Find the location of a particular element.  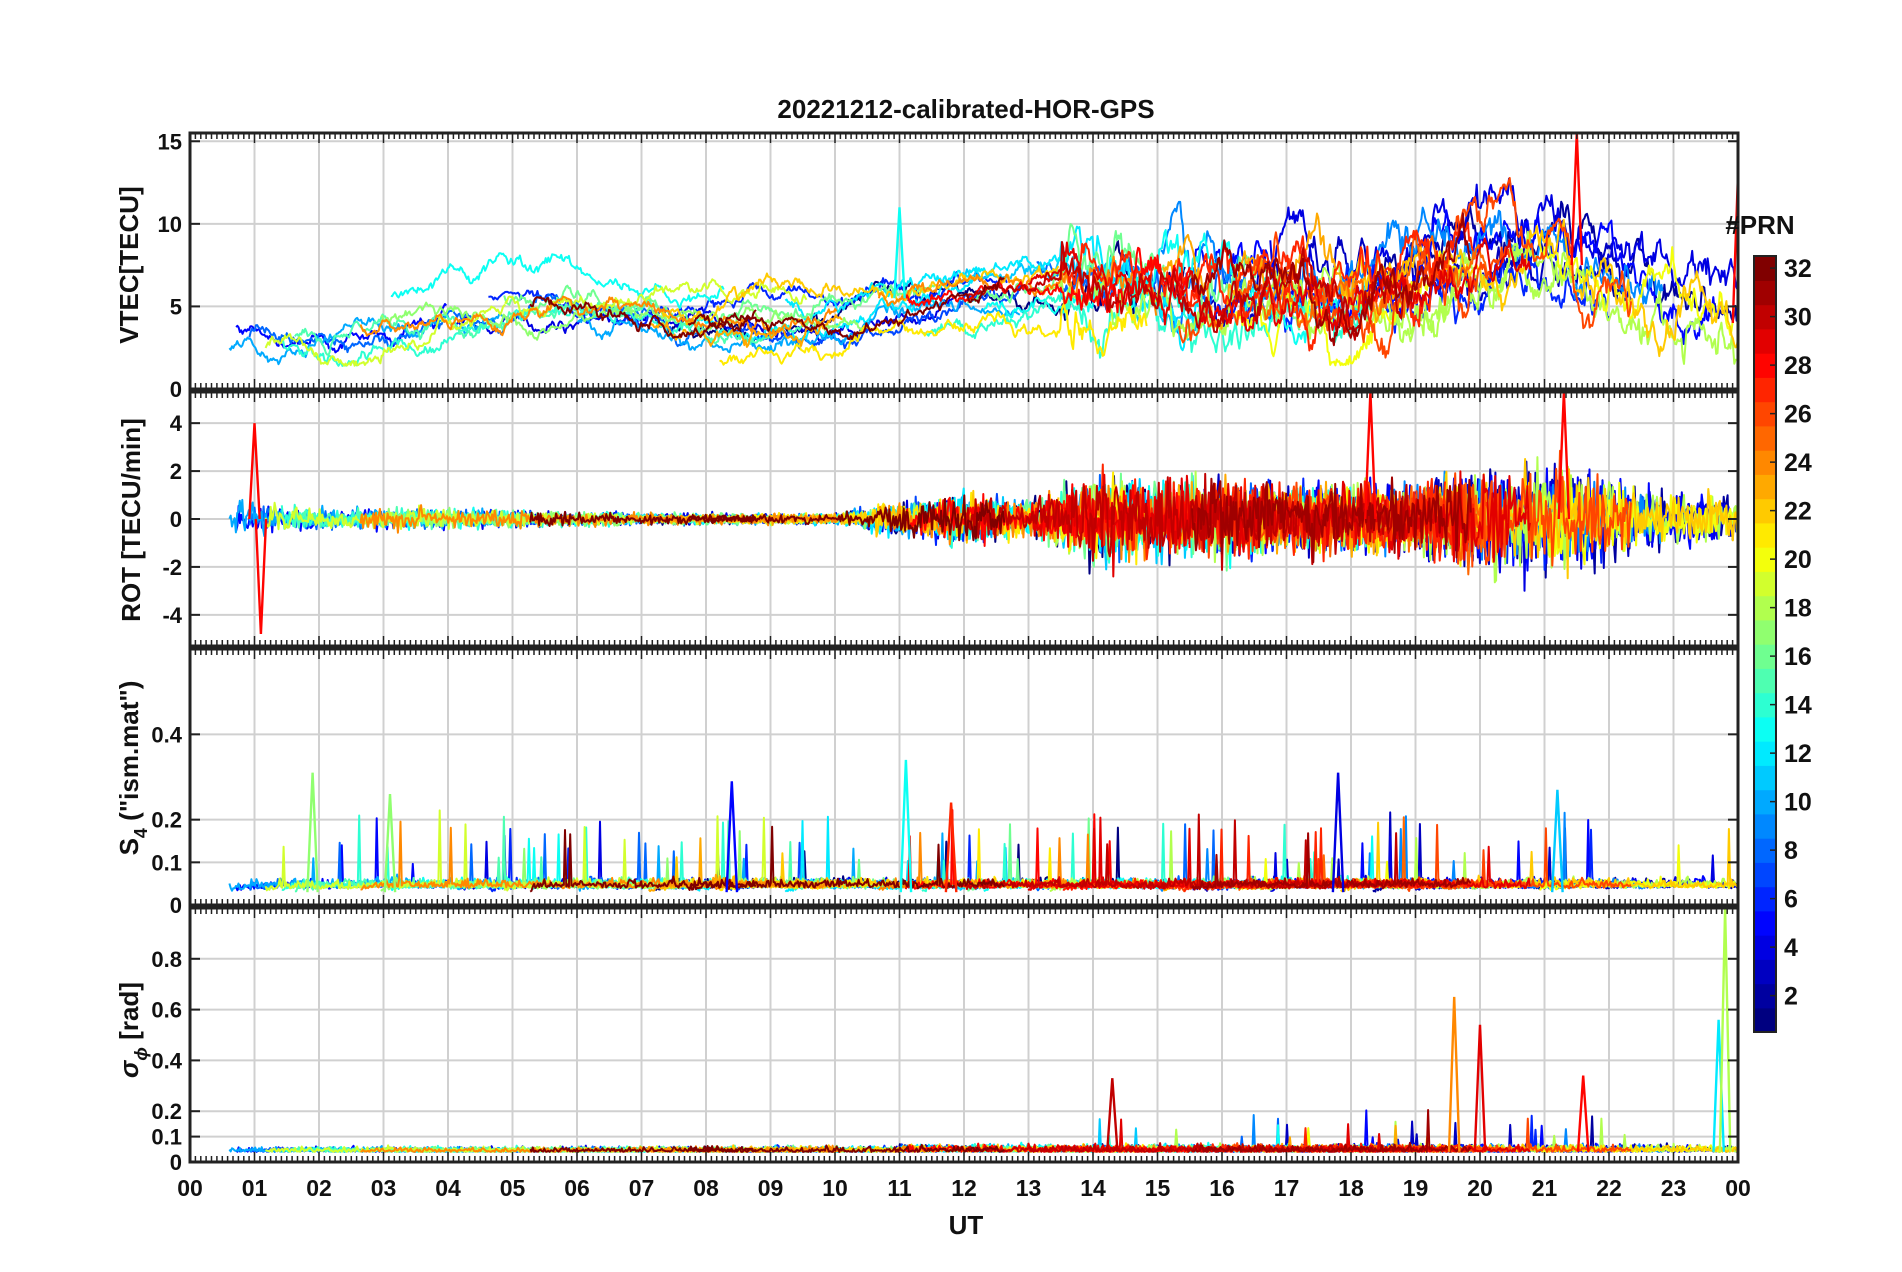

rot-y-ticks: -4 -2 0 2 4 is located at coordinates (950, 519).